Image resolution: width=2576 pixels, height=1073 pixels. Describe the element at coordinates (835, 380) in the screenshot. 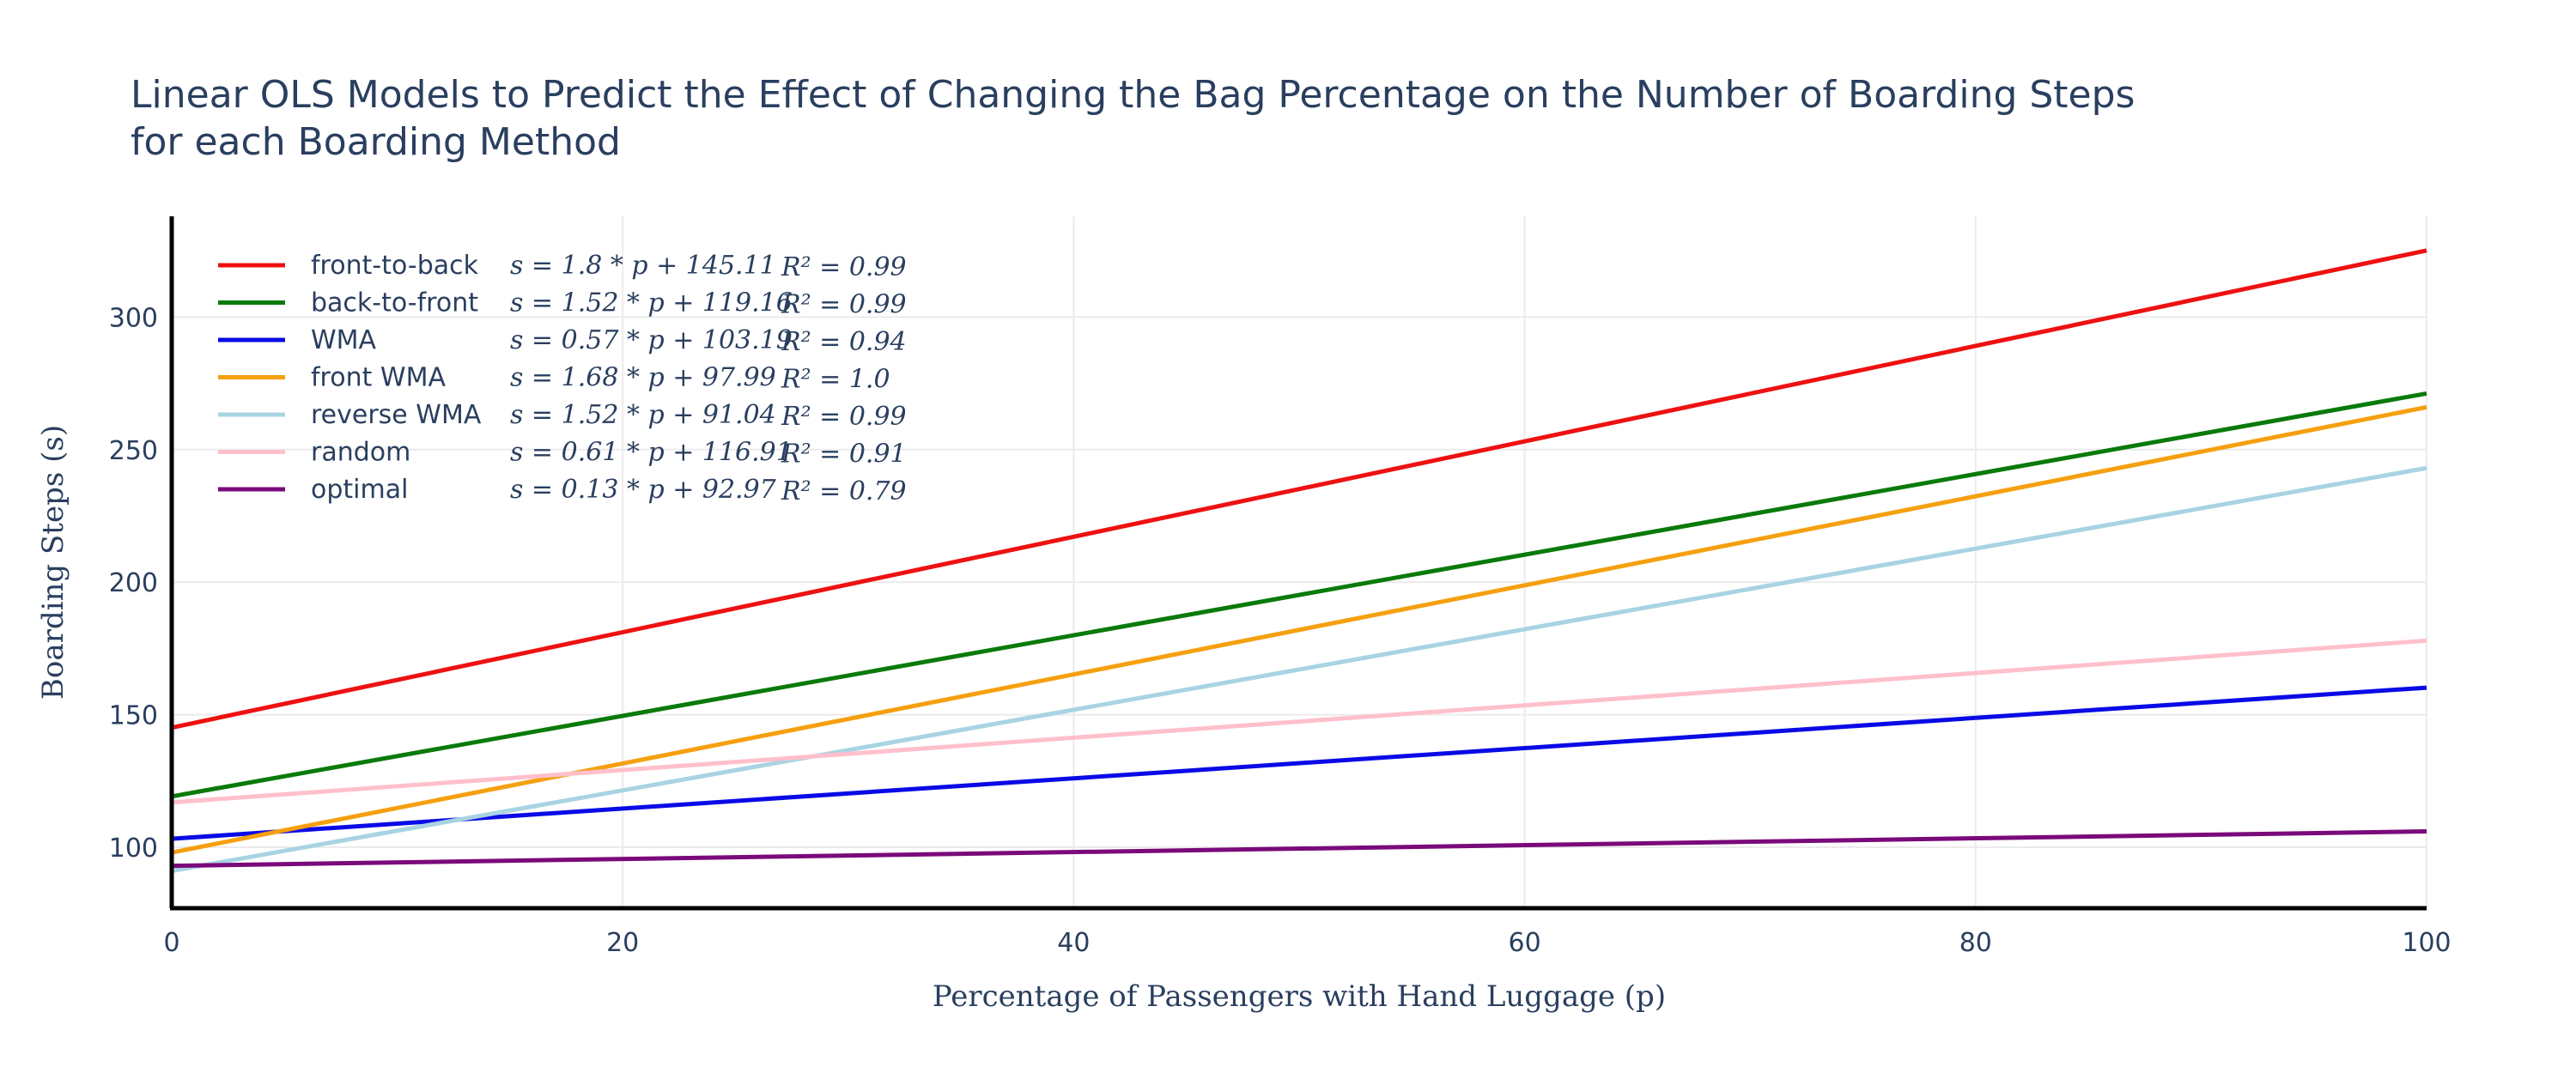

I see `legend-r2-front-wma: R² = 1.0` at that location.